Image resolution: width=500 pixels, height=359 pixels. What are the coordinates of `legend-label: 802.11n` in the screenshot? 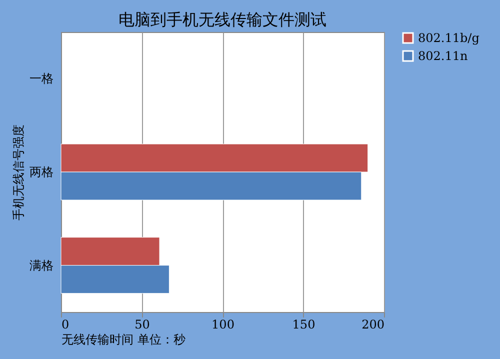 It's located at (443, 56).